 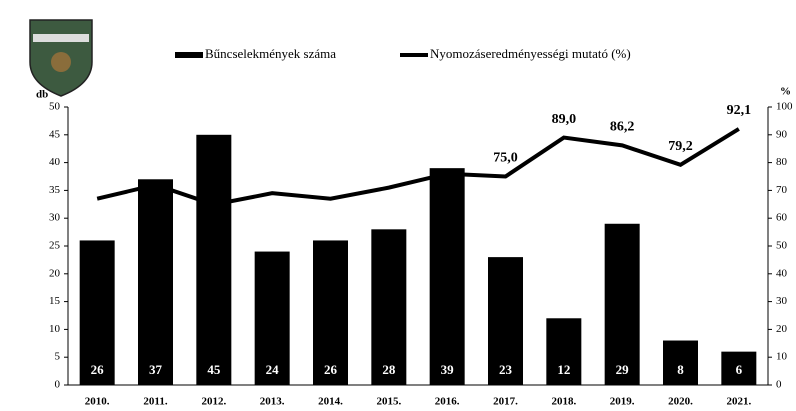 I want to click on bar-value-label: 37, so click(x=156, y=369).